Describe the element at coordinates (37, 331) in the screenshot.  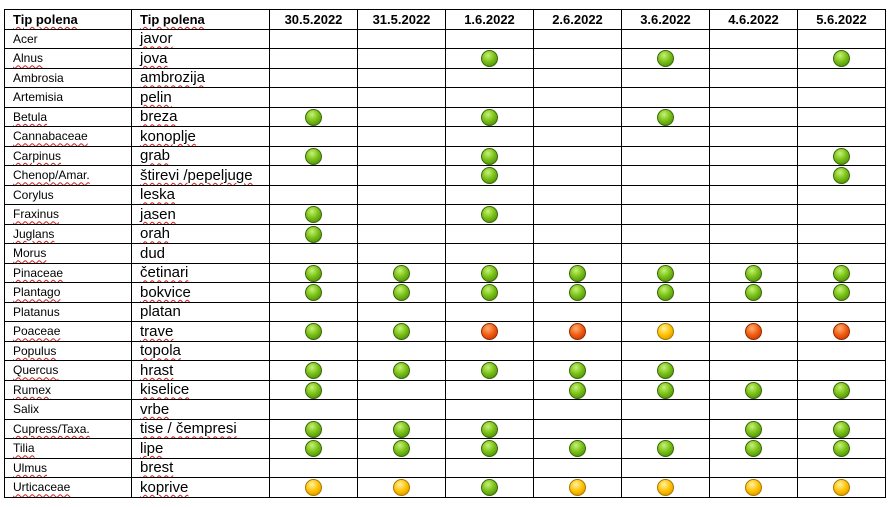
I see `latin-name-text: Poaceae` at that location.